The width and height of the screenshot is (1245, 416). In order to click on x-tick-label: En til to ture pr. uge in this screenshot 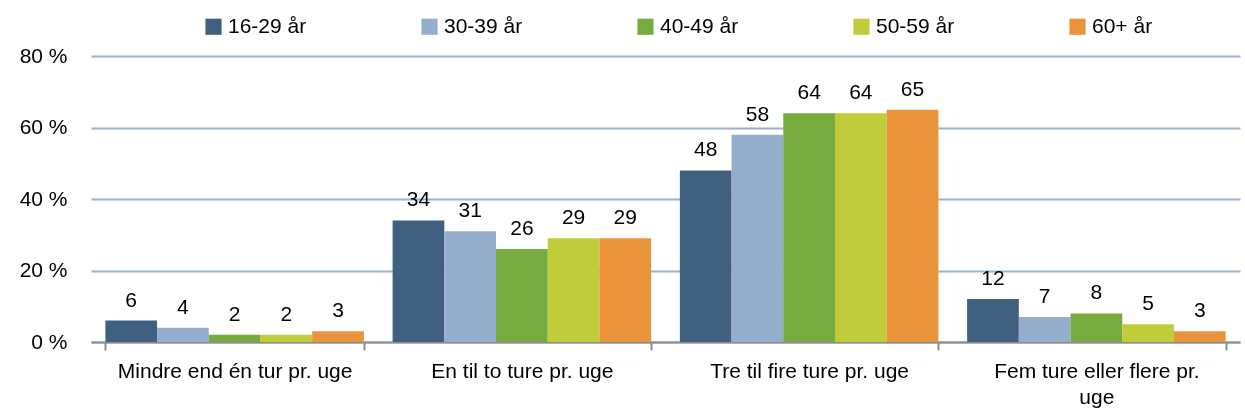, I will do `click(522, 370)`.